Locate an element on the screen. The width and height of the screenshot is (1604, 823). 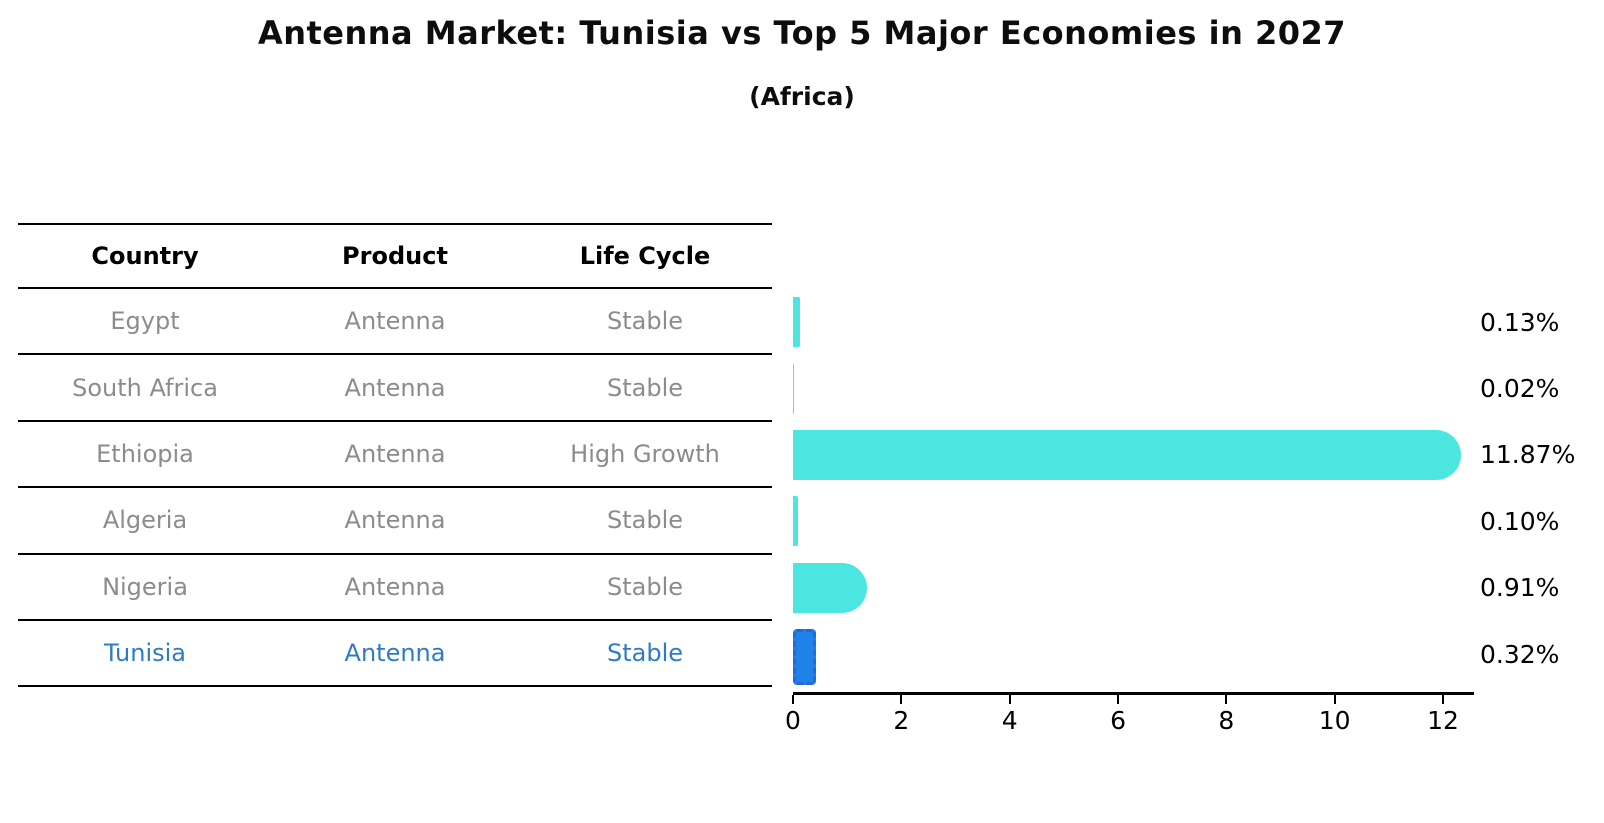
bar-value-label: 0.02% is located at coordinates (1520, 389).